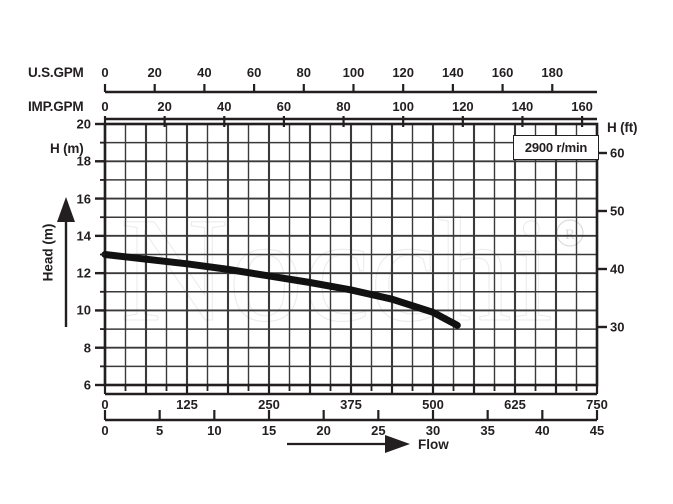 Image resolution: width=673 pixels, height=504 pixels. I want to click on flow-arrow-icon, so click(348, 444).